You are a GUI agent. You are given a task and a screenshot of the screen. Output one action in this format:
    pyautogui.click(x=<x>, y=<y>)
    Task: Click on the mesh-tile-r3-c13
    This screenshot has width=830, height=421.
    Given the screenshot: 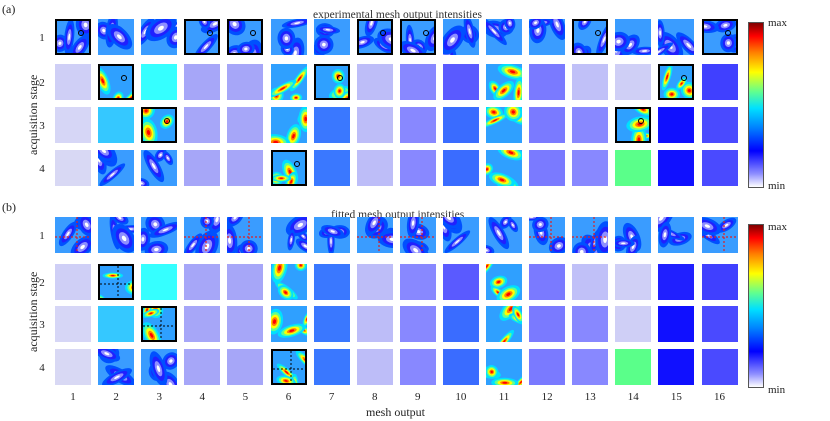 What is the action you would take?
    pyautogui.click(x=590, y=125)
    